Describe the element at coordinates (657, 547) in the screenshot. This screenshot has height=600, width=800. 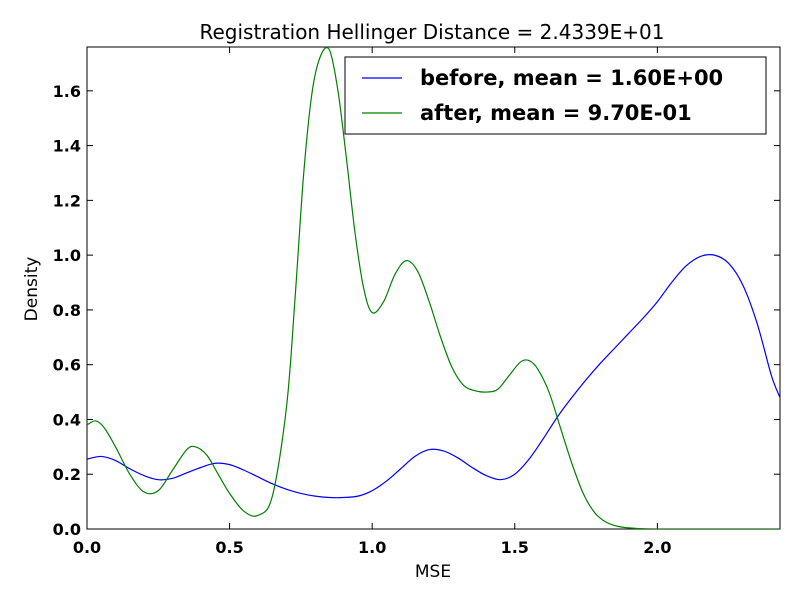
I see `x-tick-label: 2.0` at that location.